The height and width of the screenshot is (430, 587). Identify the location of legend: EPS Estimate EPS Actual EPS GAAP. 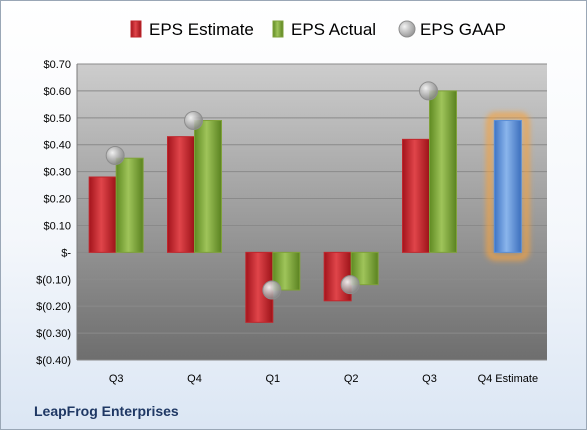
(318, 29).